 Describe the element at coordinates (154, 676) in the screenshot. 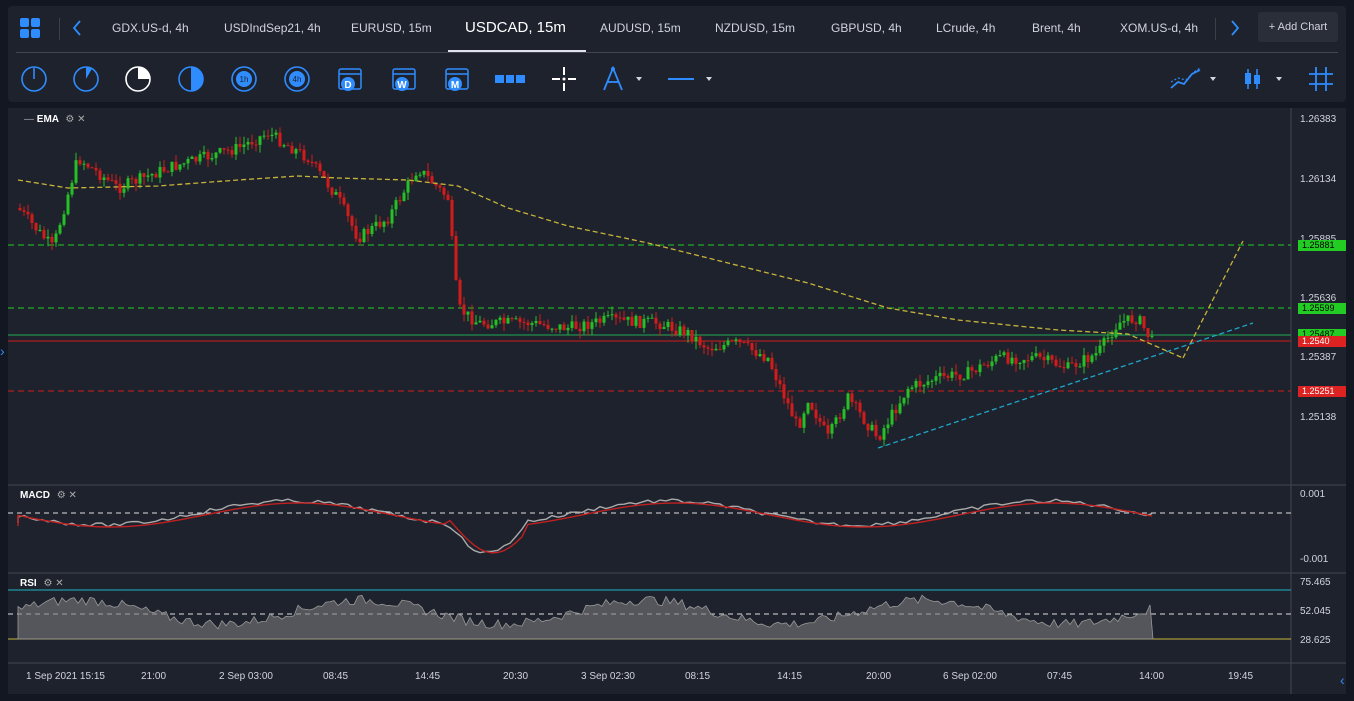

I see `time-axis-label: 21:00` at that location.